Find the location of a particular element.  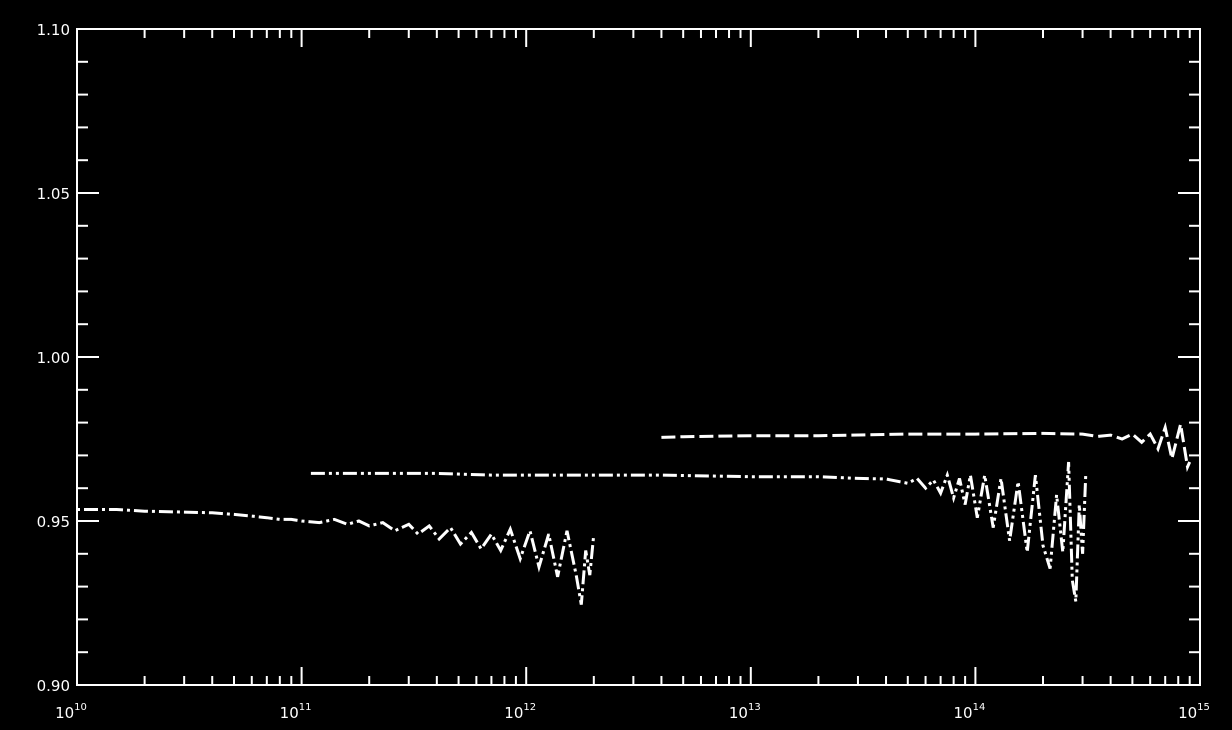

y-tick-label: 1.00 is located at coordinates (53, 358).